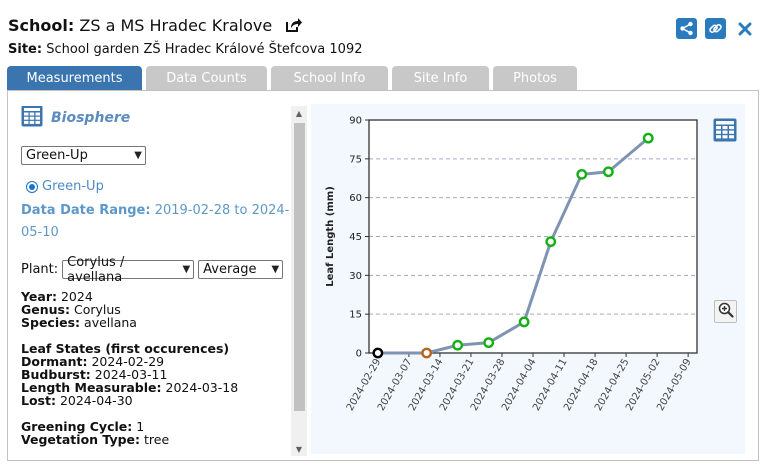 This screenshot has width=771, height=471. Describe the element at coordinates (329, 78) in the screenshot. I see `tab-school-info: School Info` at that location.